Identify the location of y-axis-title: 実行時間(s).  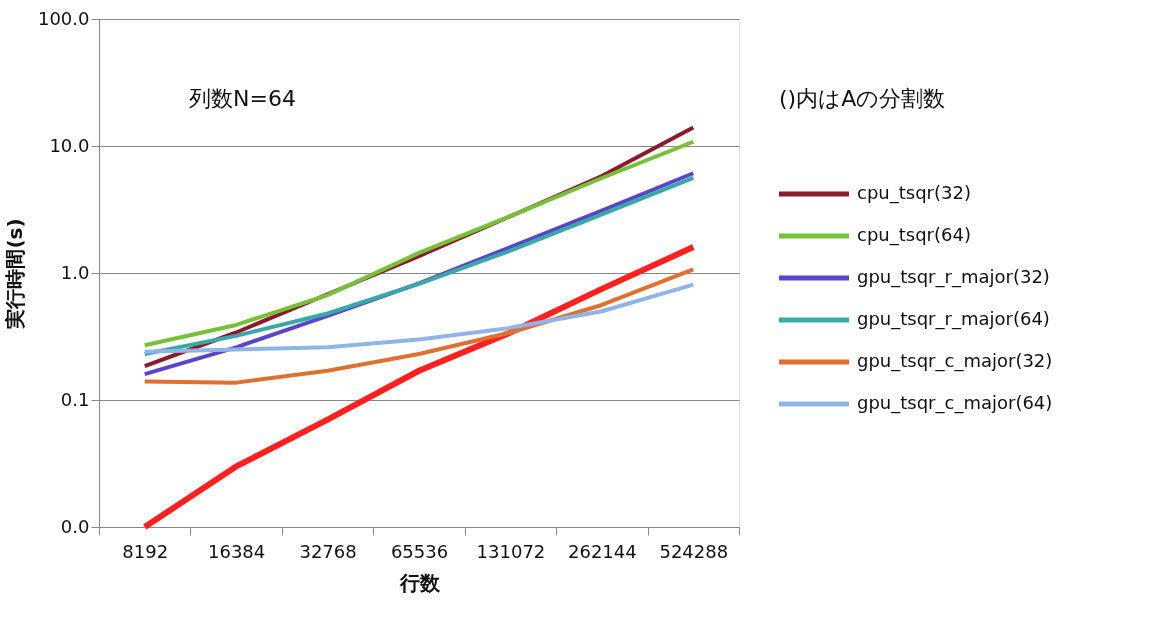
(14, 274).